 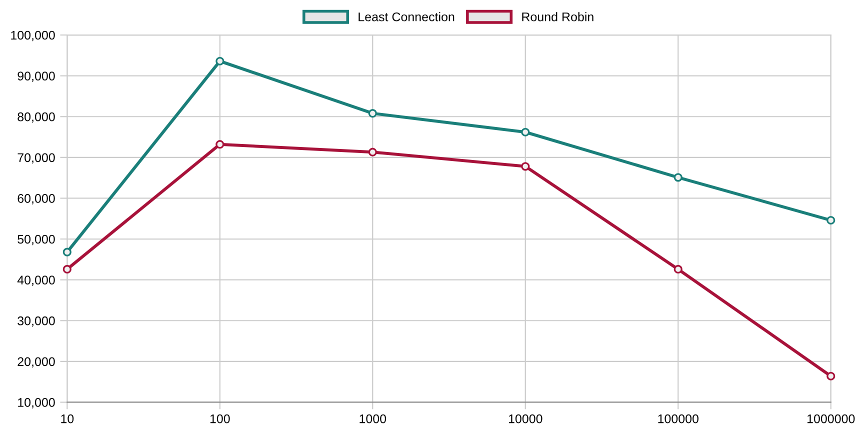 What do you see at coordinates (525, 419) in the screenshot?
I see `x-tick-label: 10000` at bounding box center [525, 419].